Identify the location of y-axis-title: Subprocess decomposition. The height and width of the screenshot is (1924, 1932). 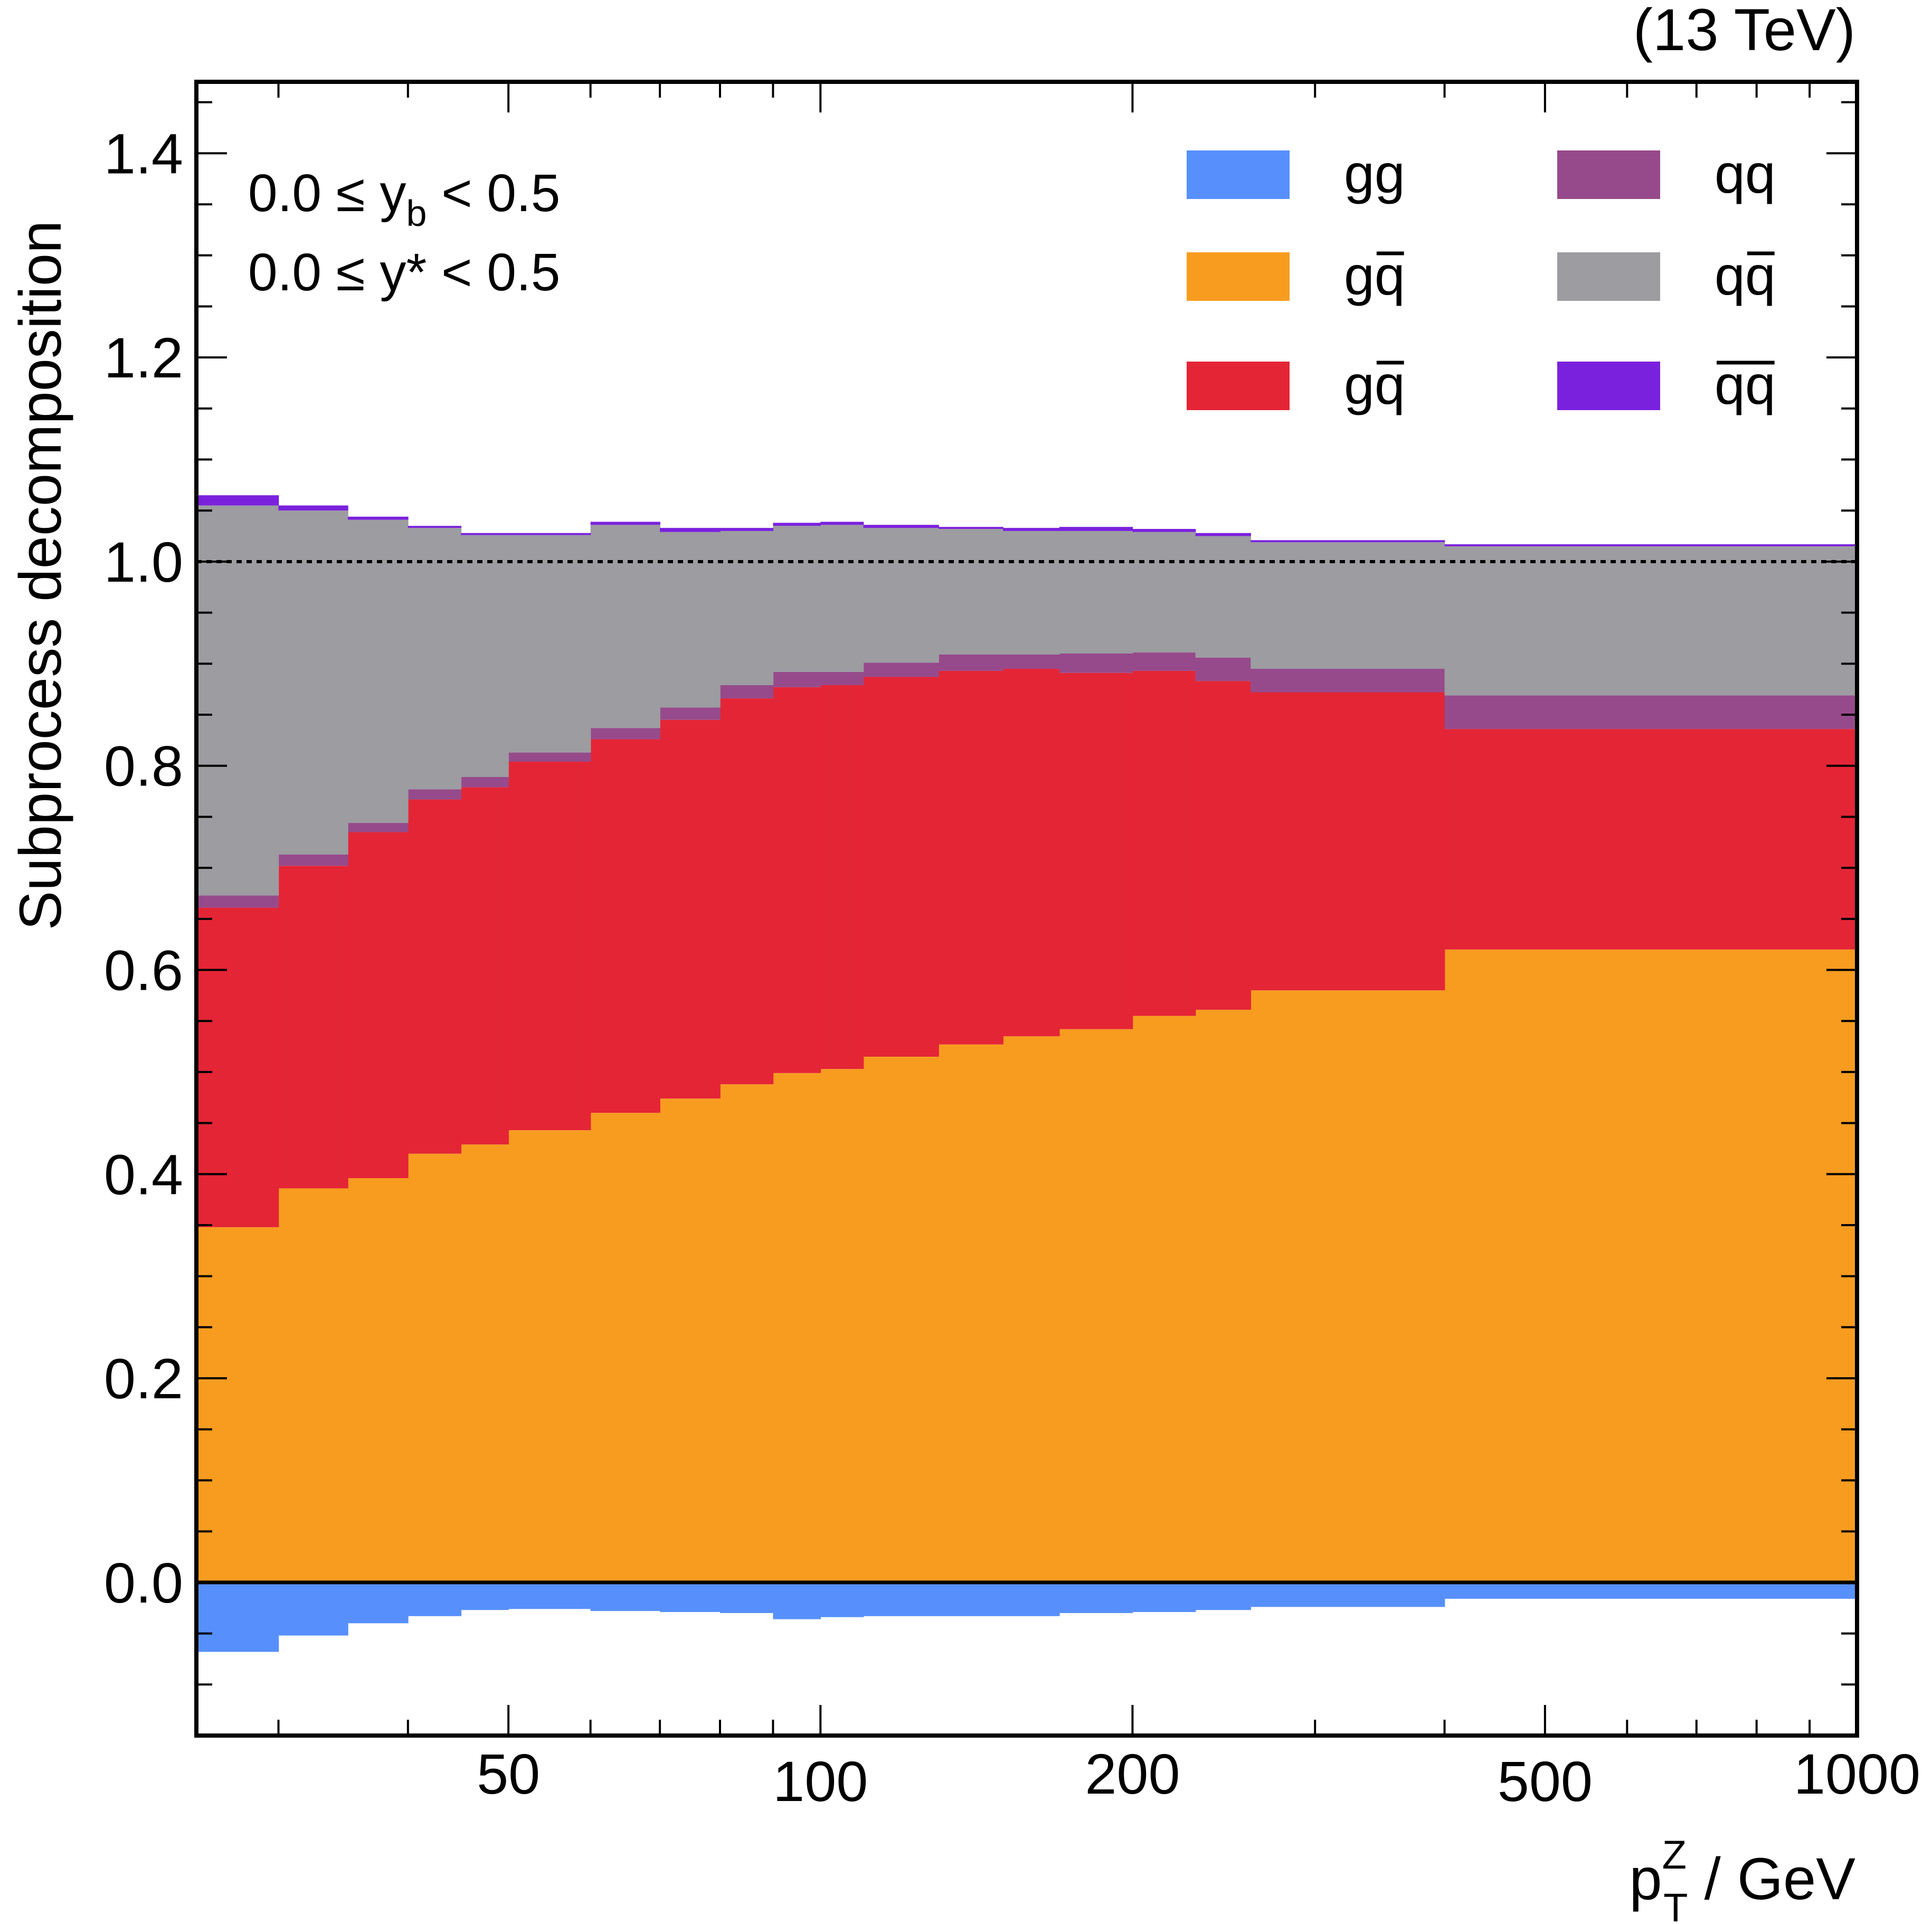
(40, 576).